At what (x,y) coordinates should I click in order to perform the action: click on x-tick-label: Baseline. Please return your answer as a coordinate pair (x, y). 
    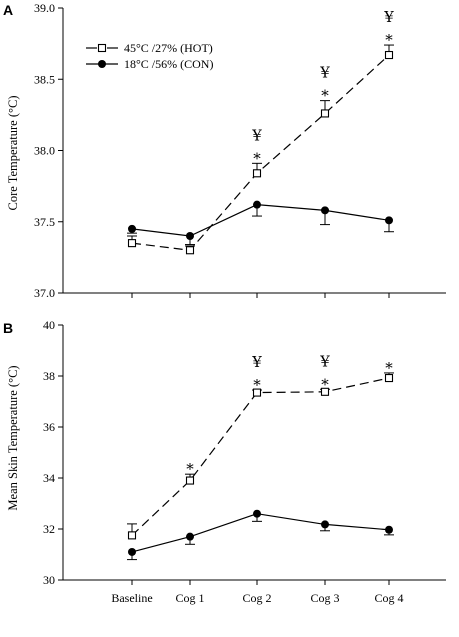
    Looking at the image, I should click on (131, 598).